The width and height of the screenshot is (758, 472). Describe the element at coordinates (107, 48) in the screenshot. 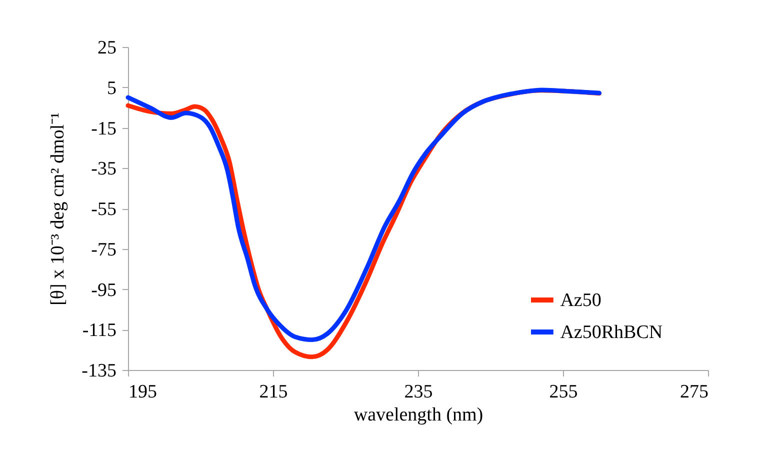

I see `y-tick-label: 25` at that location.